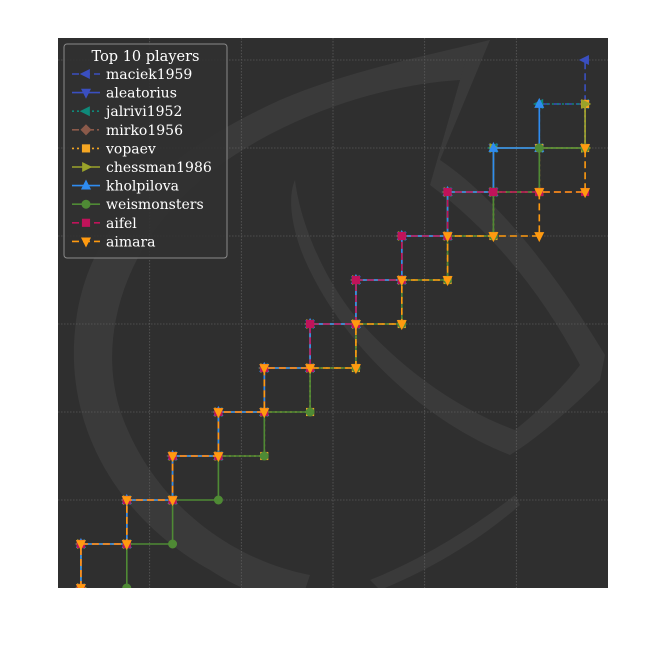 This screenshot has width=650, height=650. What do you see at coordinates (142, 187) in the screenshot?
I see `legend-label: kholpilova` at bounding box center [142, 187].